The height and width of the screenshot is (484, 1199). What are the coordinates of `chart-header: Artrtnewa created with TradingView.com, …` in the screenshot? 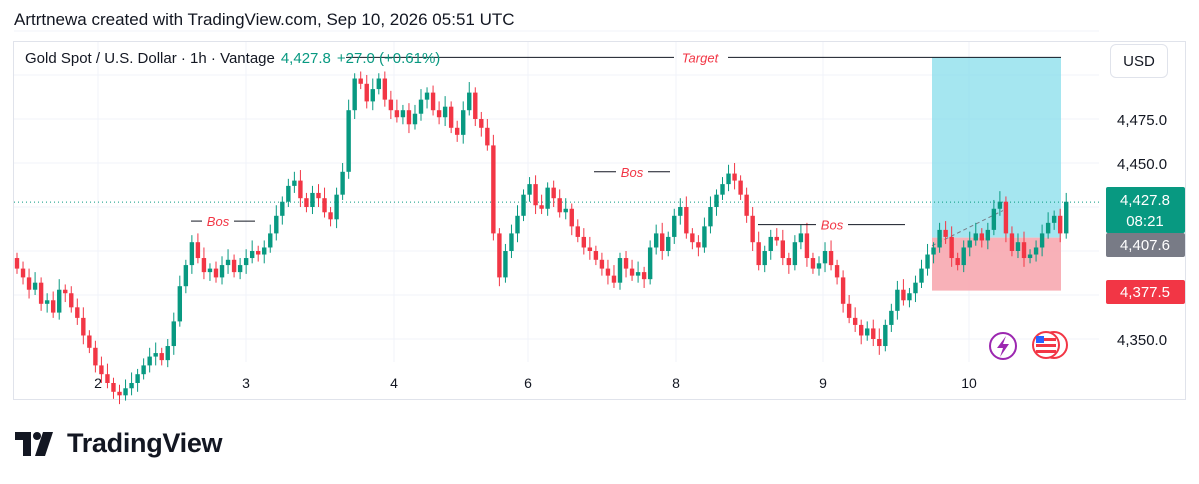 It's located at (264, 19).